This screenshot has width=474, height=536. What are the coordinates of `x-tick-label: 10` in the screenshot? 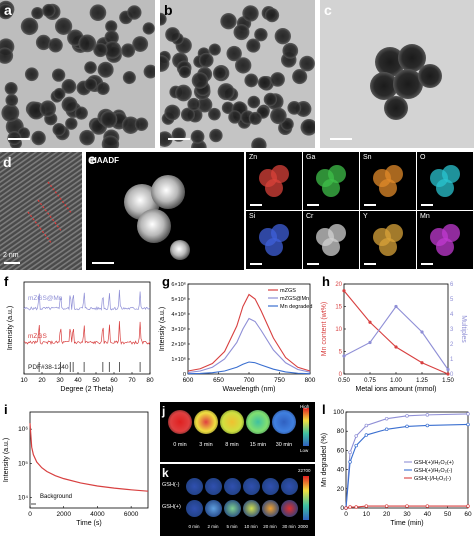 It's located at (24, 380).